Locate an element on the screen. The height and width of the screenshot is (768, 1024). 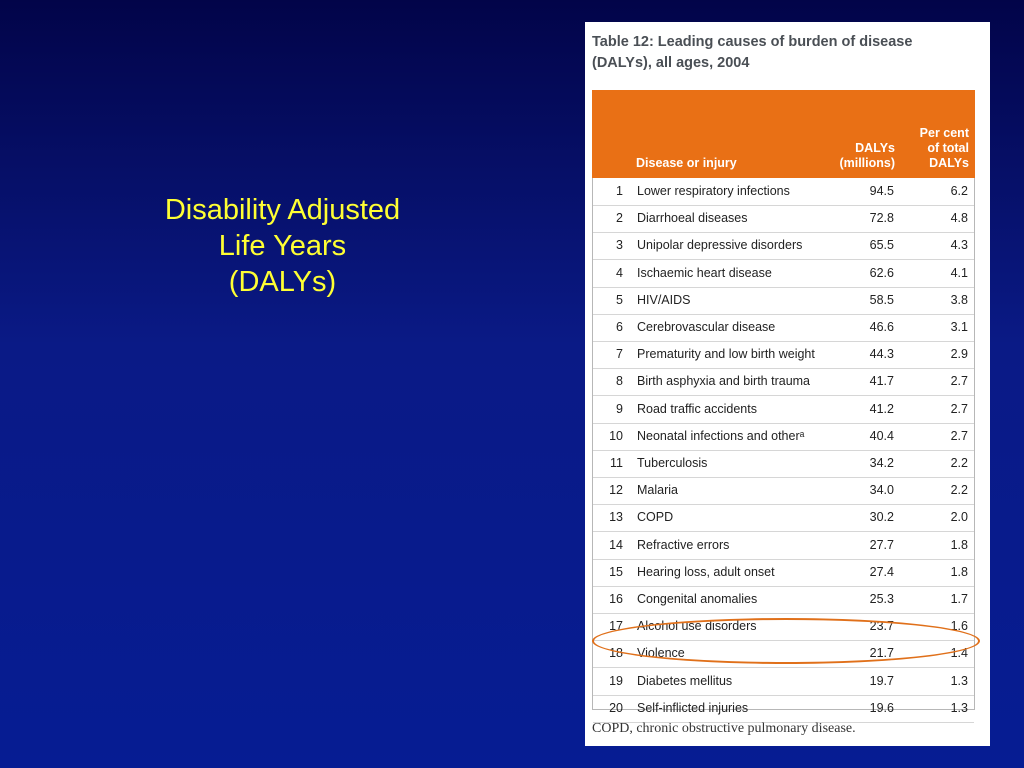
column-header-percent: Per cent of total DALYs is located at coordinates (944, 148).